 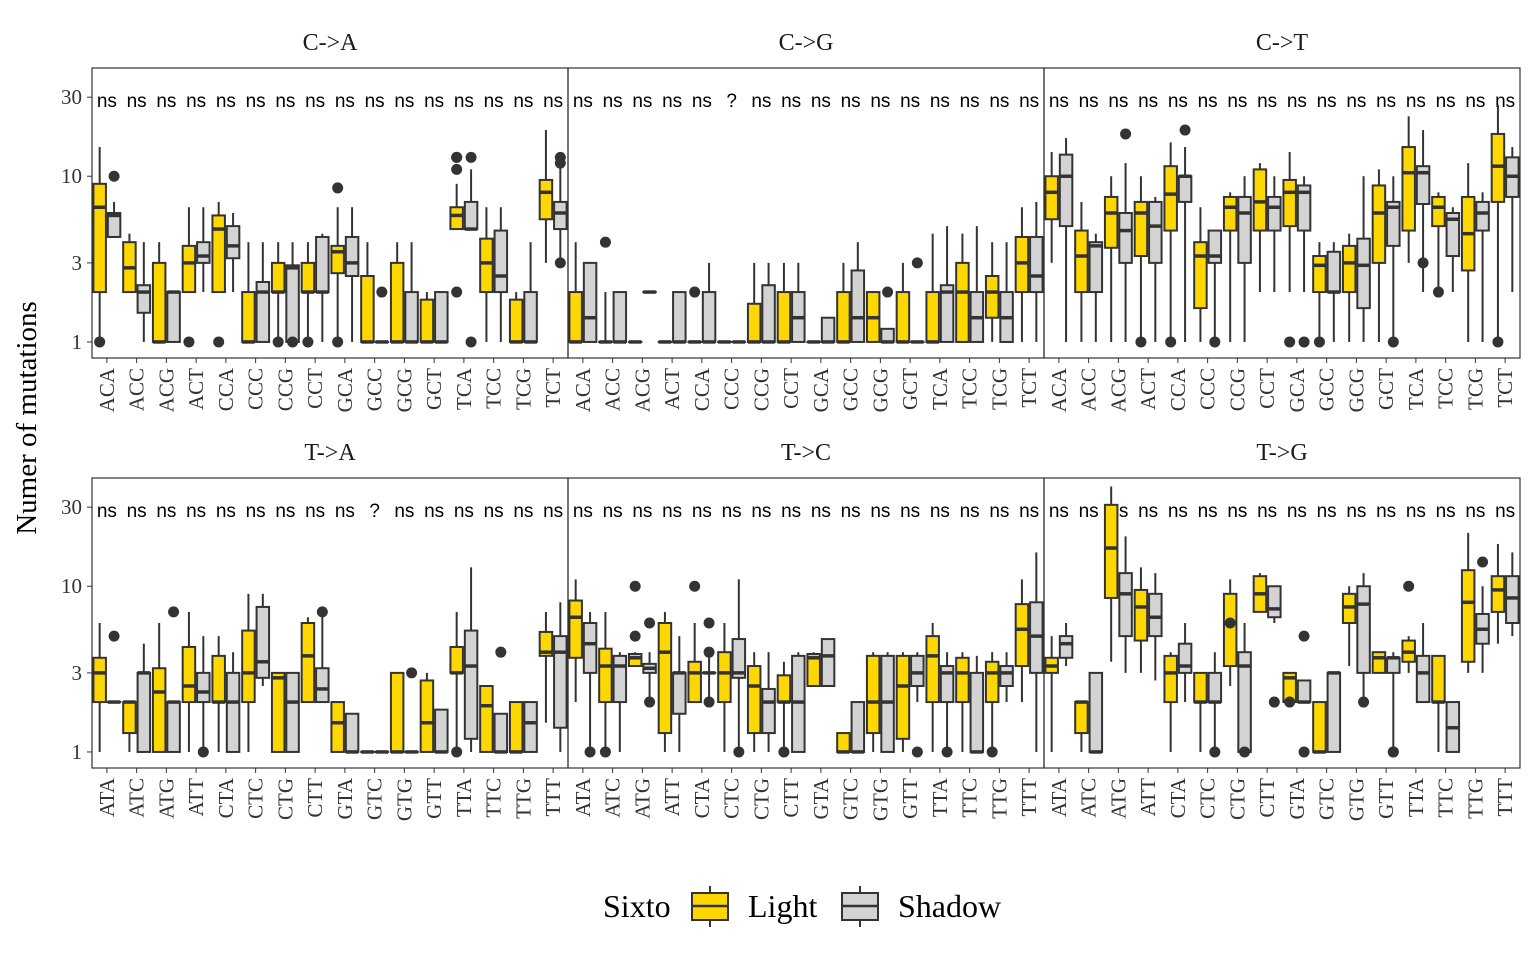 I want to click on panel-title: T->C, so click(x=806, y=453).